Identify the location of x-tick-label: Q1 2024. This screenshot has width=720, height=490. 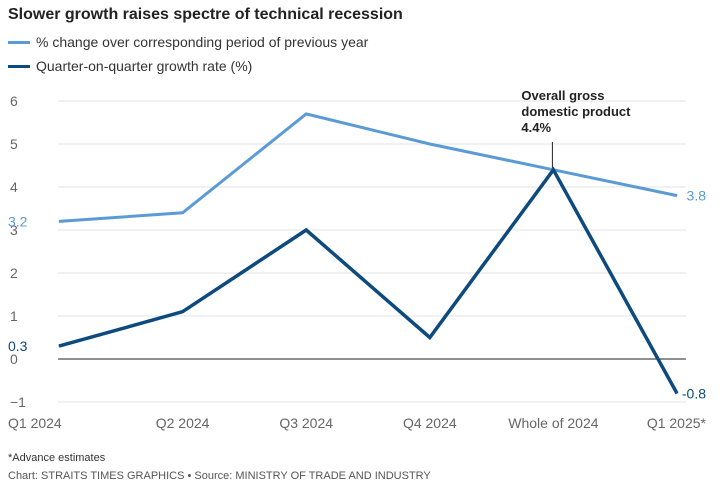
(35, 423).